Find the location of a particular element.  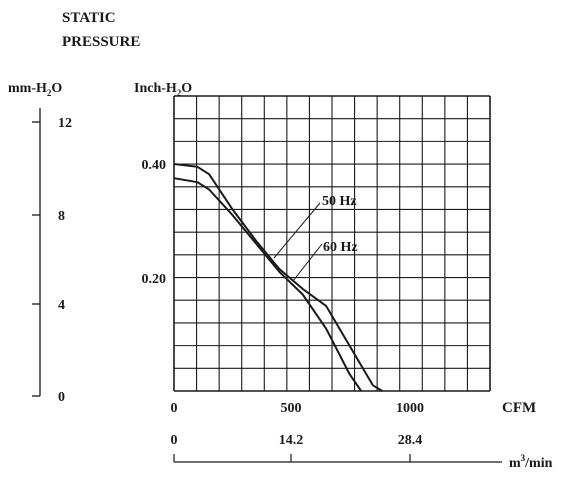

x-cfm-tick-label: 1000 is located at coordinates (410, 408).